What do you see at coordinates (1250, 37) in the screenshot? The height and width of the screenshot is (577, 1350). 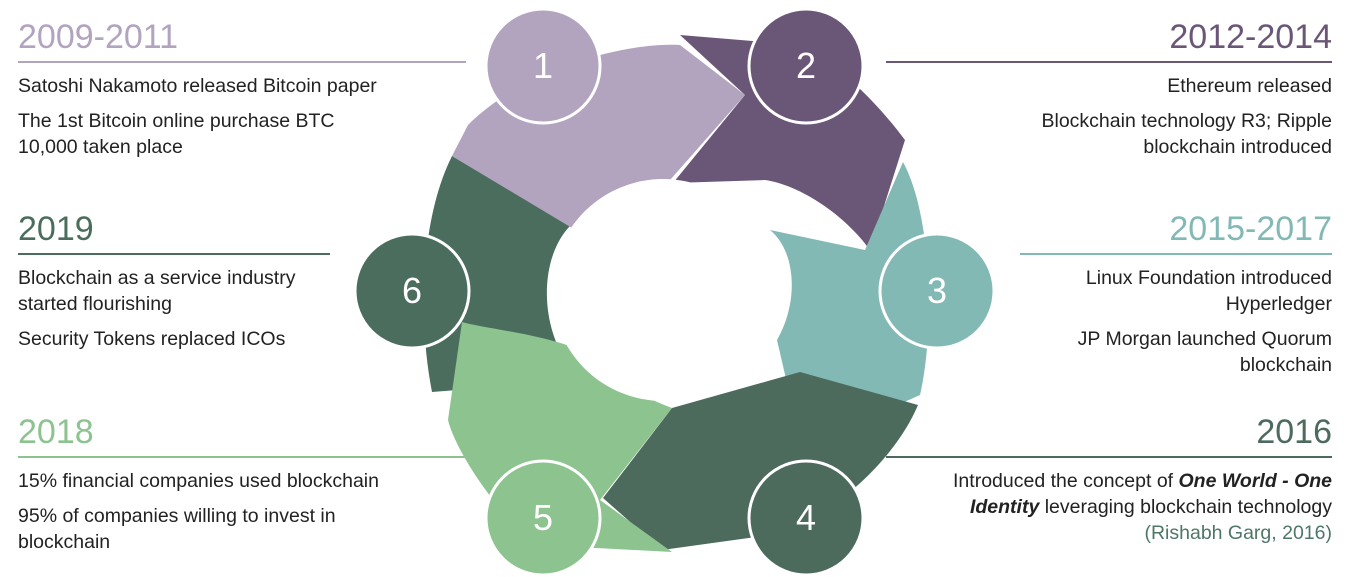 I see `panel-year: 2012-2014` at bounding box center [1250, 37].